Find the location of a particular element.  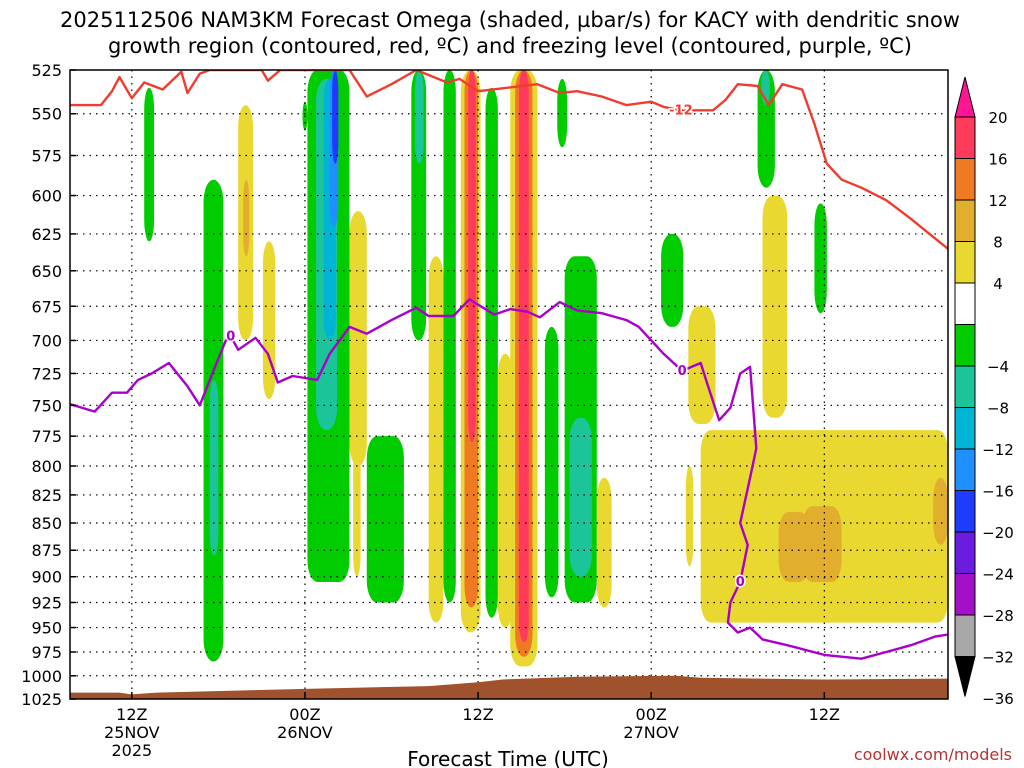

x-tick-label-68-1: 12Z is located at coordinates (824, 714).